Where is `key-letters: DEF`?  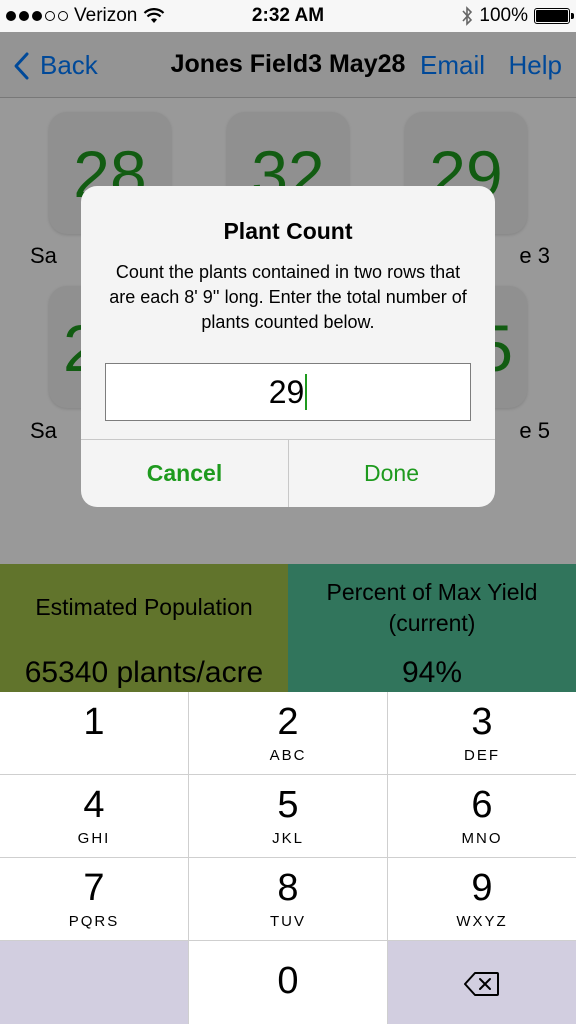 key-letters: DEF is located at coordinates (482, 755).